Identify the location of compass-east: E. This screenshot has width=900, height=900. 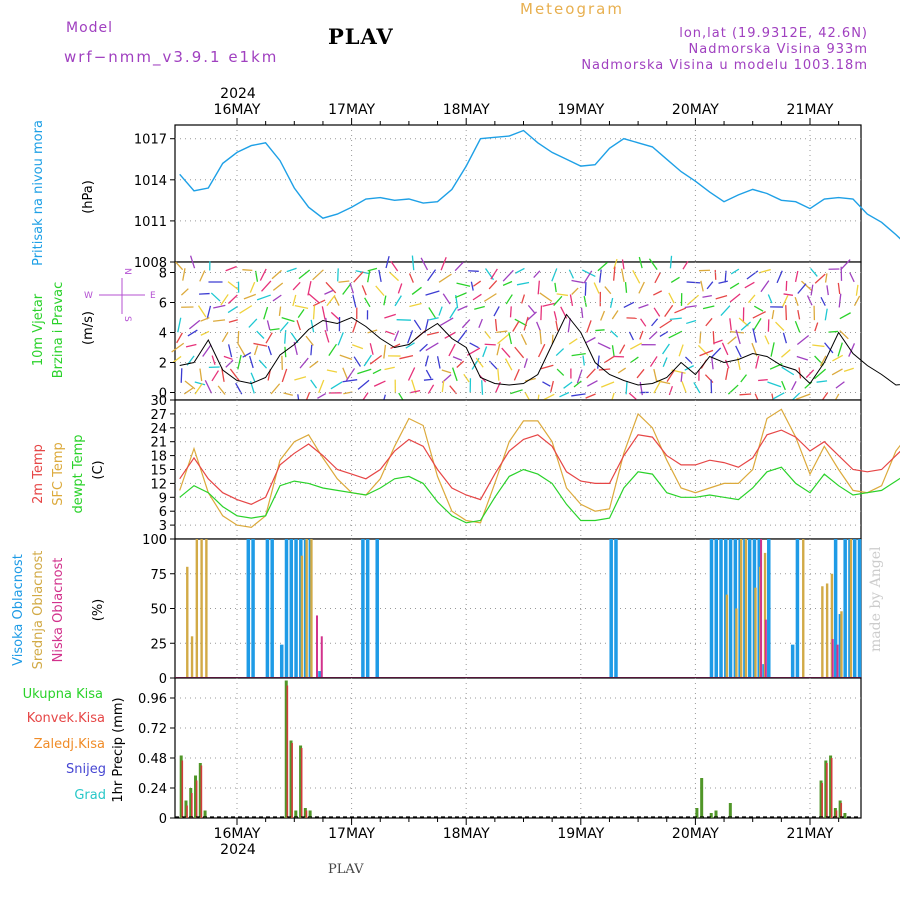
(153, 296).